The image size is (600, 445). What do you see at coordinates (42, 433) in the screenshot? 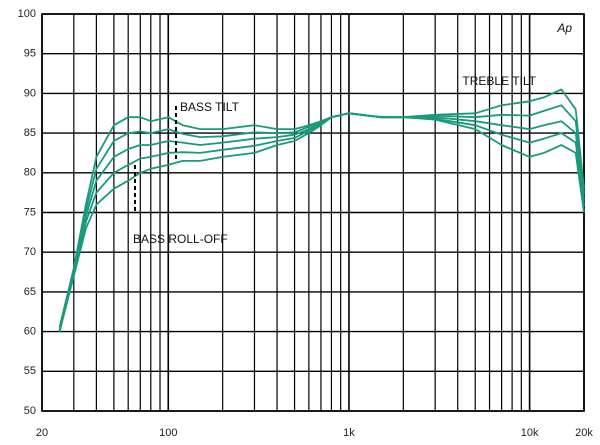
I see `x-tick-label: 20` at bounding box center [42, 433].